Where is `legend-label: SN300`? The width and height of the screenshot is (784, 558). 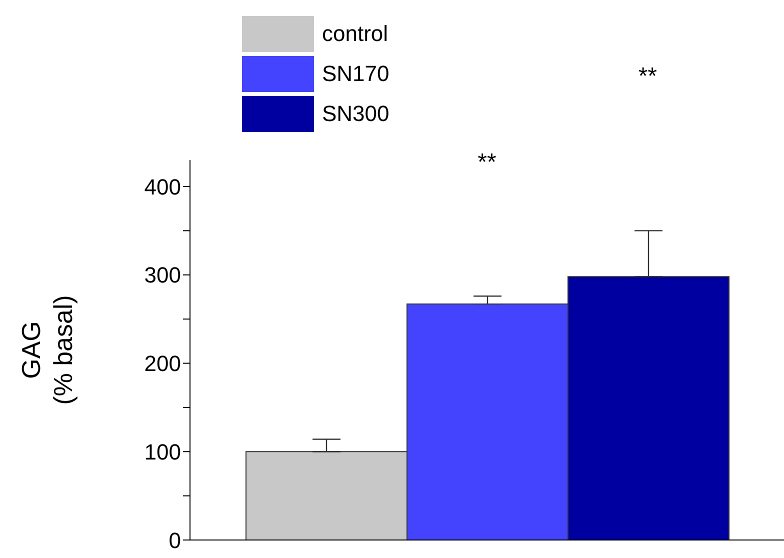
legend-label: SN300 is located at coordinates (356, 114).